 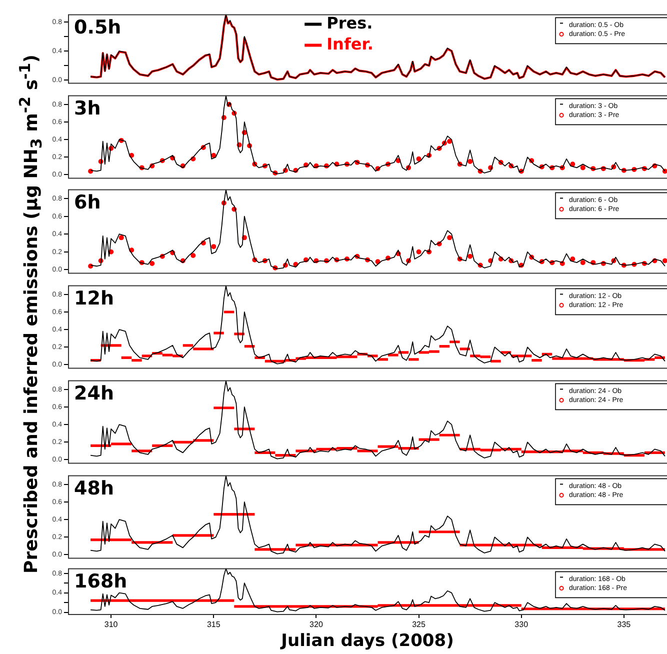 I want to click on annotation: Infer., so click(x=350, y=44).